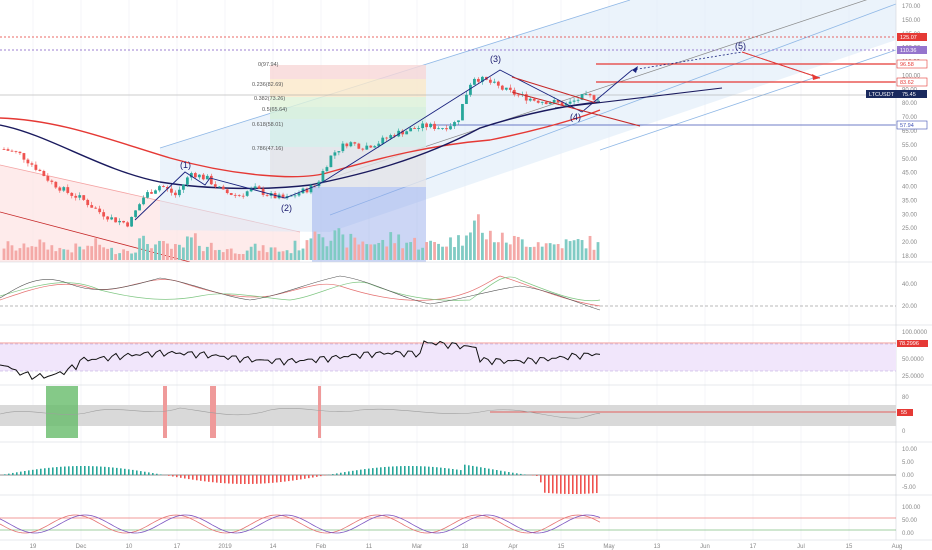  Describe the element at coordinates (417, 547) in the screenshot. I see `time-tick: Mar` at that location.